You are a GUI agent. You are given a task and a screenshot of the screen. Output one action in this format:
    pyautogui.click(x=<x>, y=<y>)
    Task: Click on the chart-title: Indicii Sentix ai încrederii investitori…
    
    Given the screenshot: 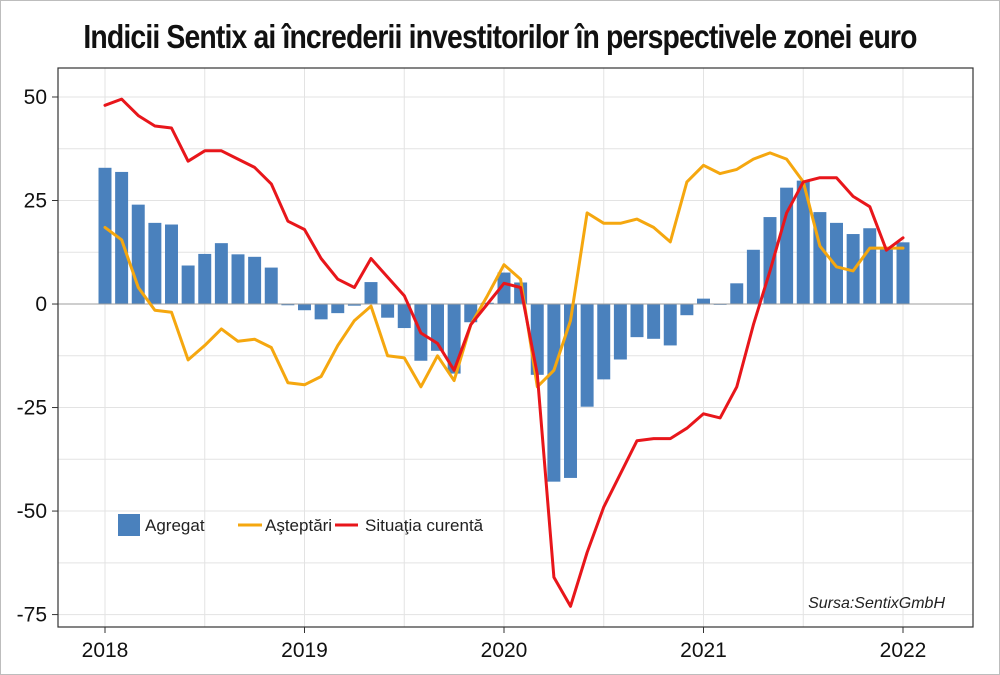 What is the action you would take?
    pyautogui.click(x=500, y=36)
    